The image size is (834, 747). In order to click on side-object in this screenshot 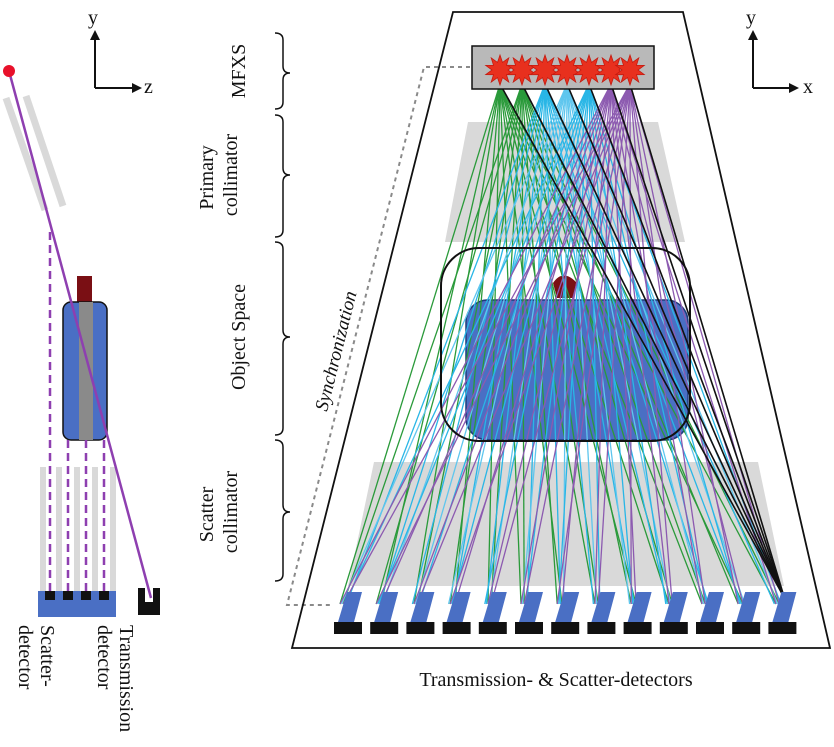, I will do `click(85, 358)`.